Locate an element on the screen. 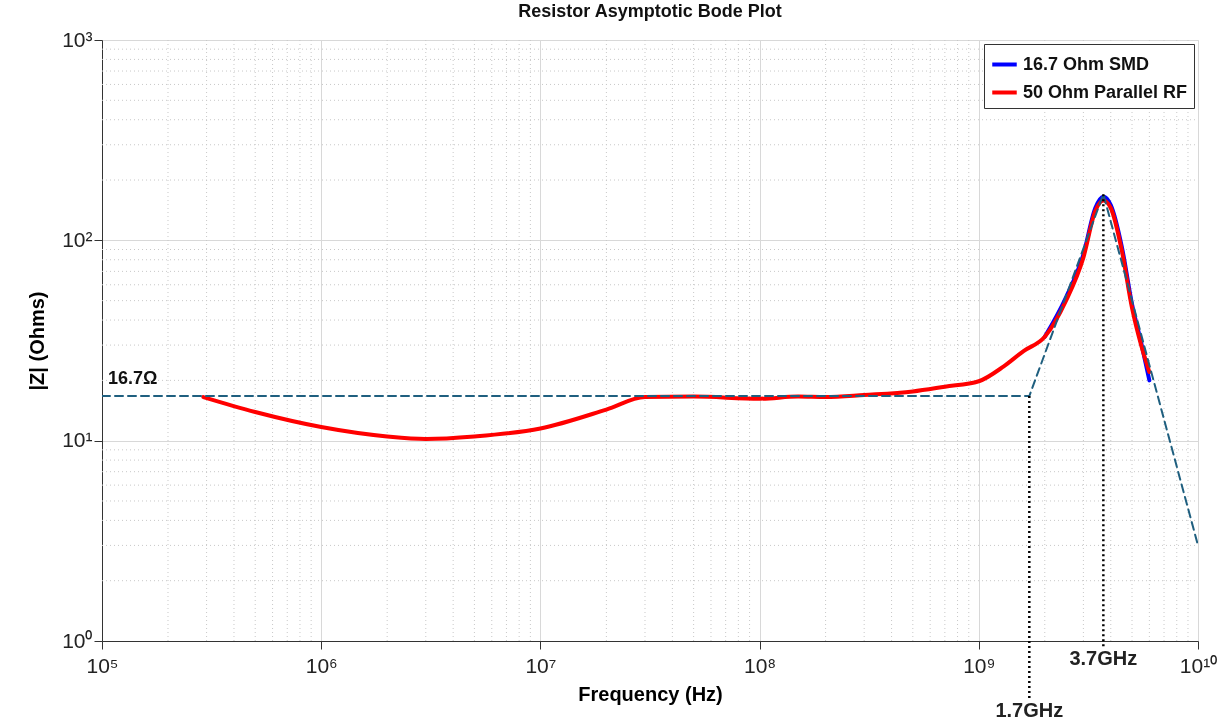  x-axis-title: Frequency (Hz) is located at coordinates (650, 693).